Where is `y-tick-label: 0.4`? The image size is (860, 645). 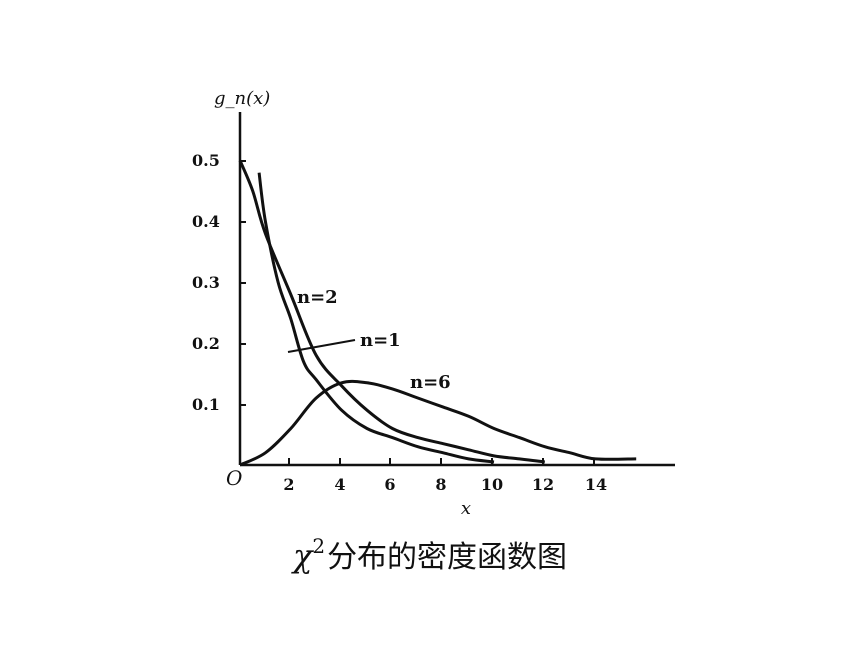 y-tick-label: 0.4 is located at coordinates (206, 221).